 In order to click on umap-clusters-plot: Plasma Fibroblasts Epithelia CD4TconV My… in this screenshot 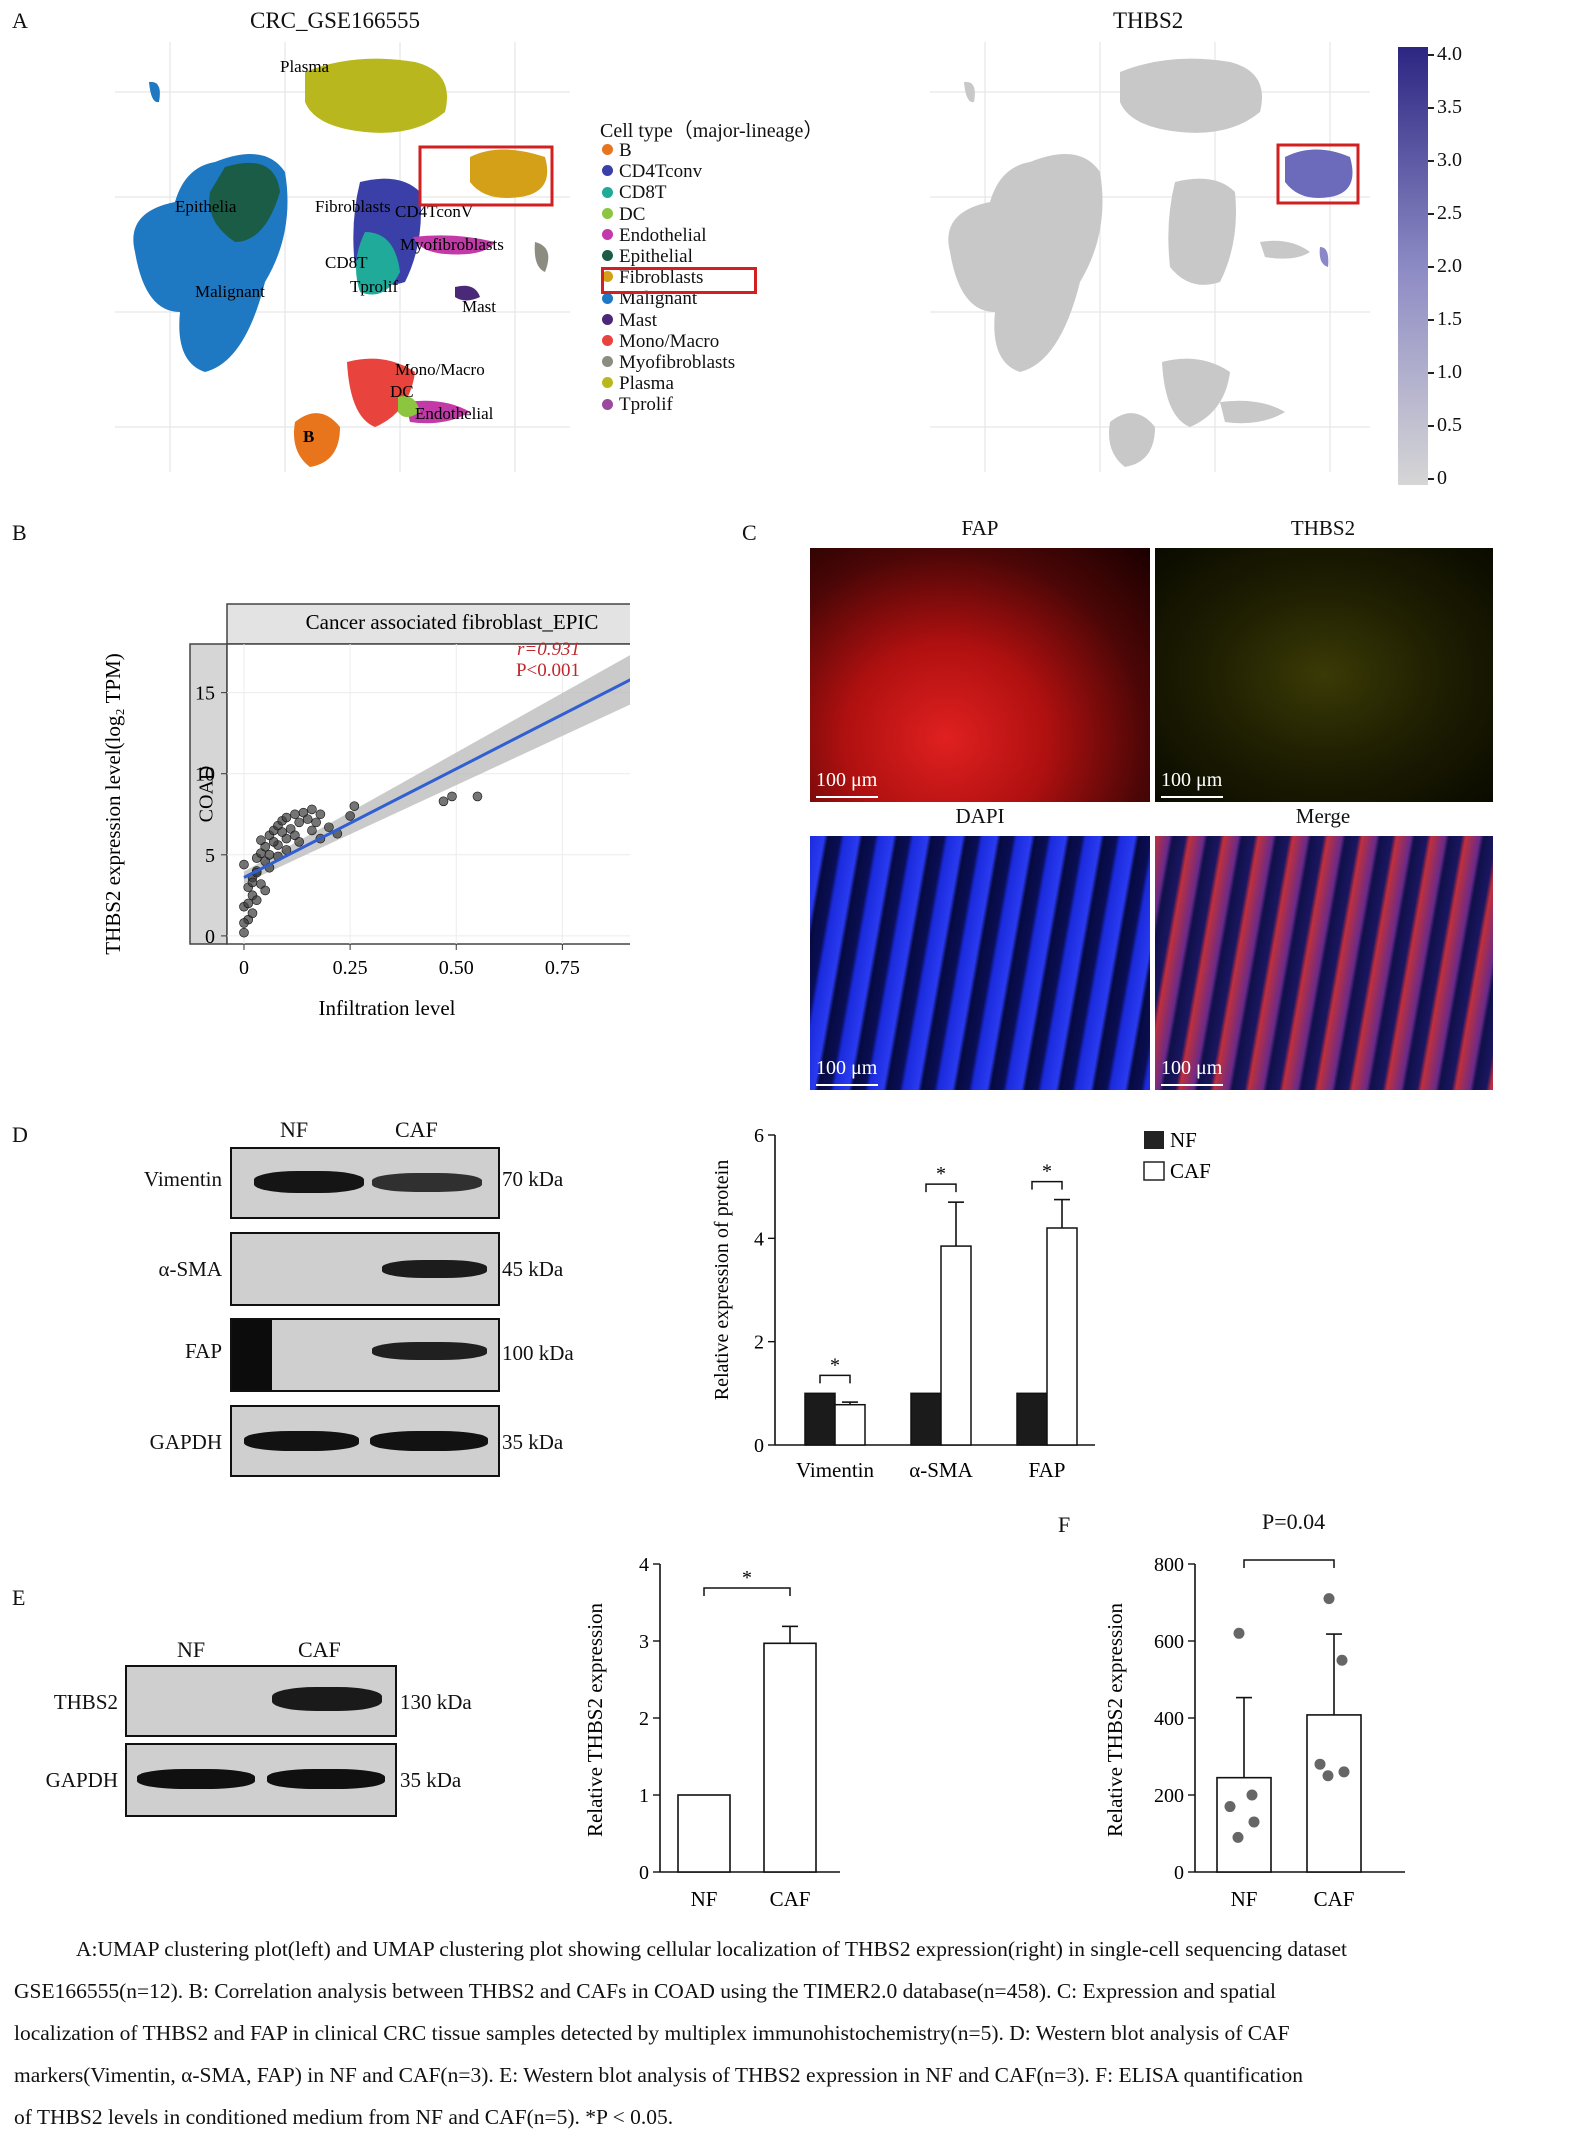, I will do `click(342, 257)`.